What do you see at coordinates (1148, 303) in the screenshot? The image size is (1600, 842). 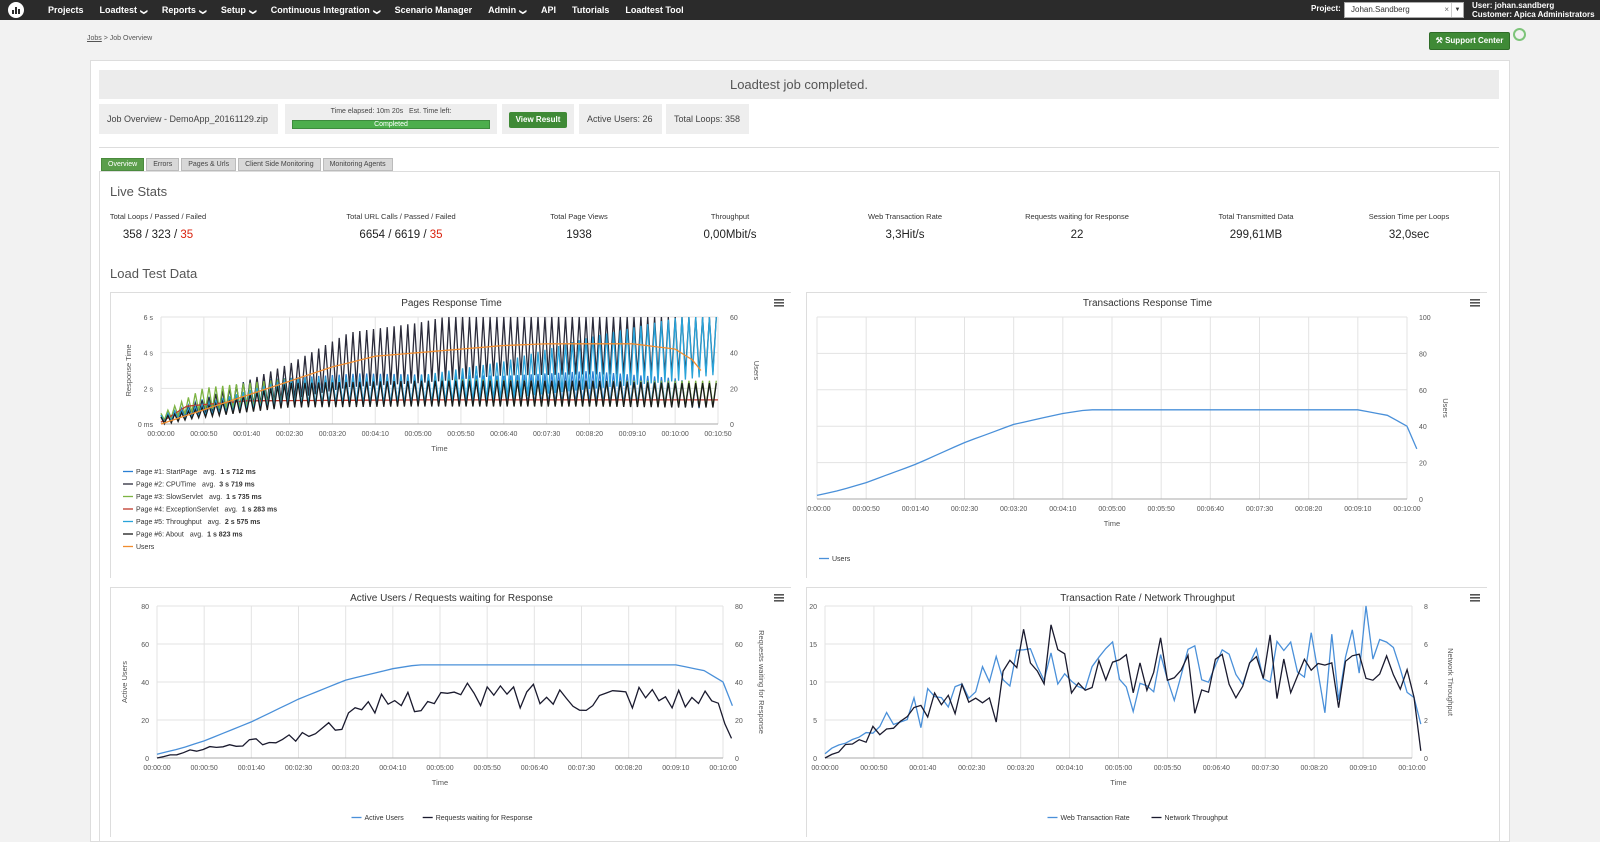 I see `chart-title: Transactions Response Time` at bounding box center [1148, 303].